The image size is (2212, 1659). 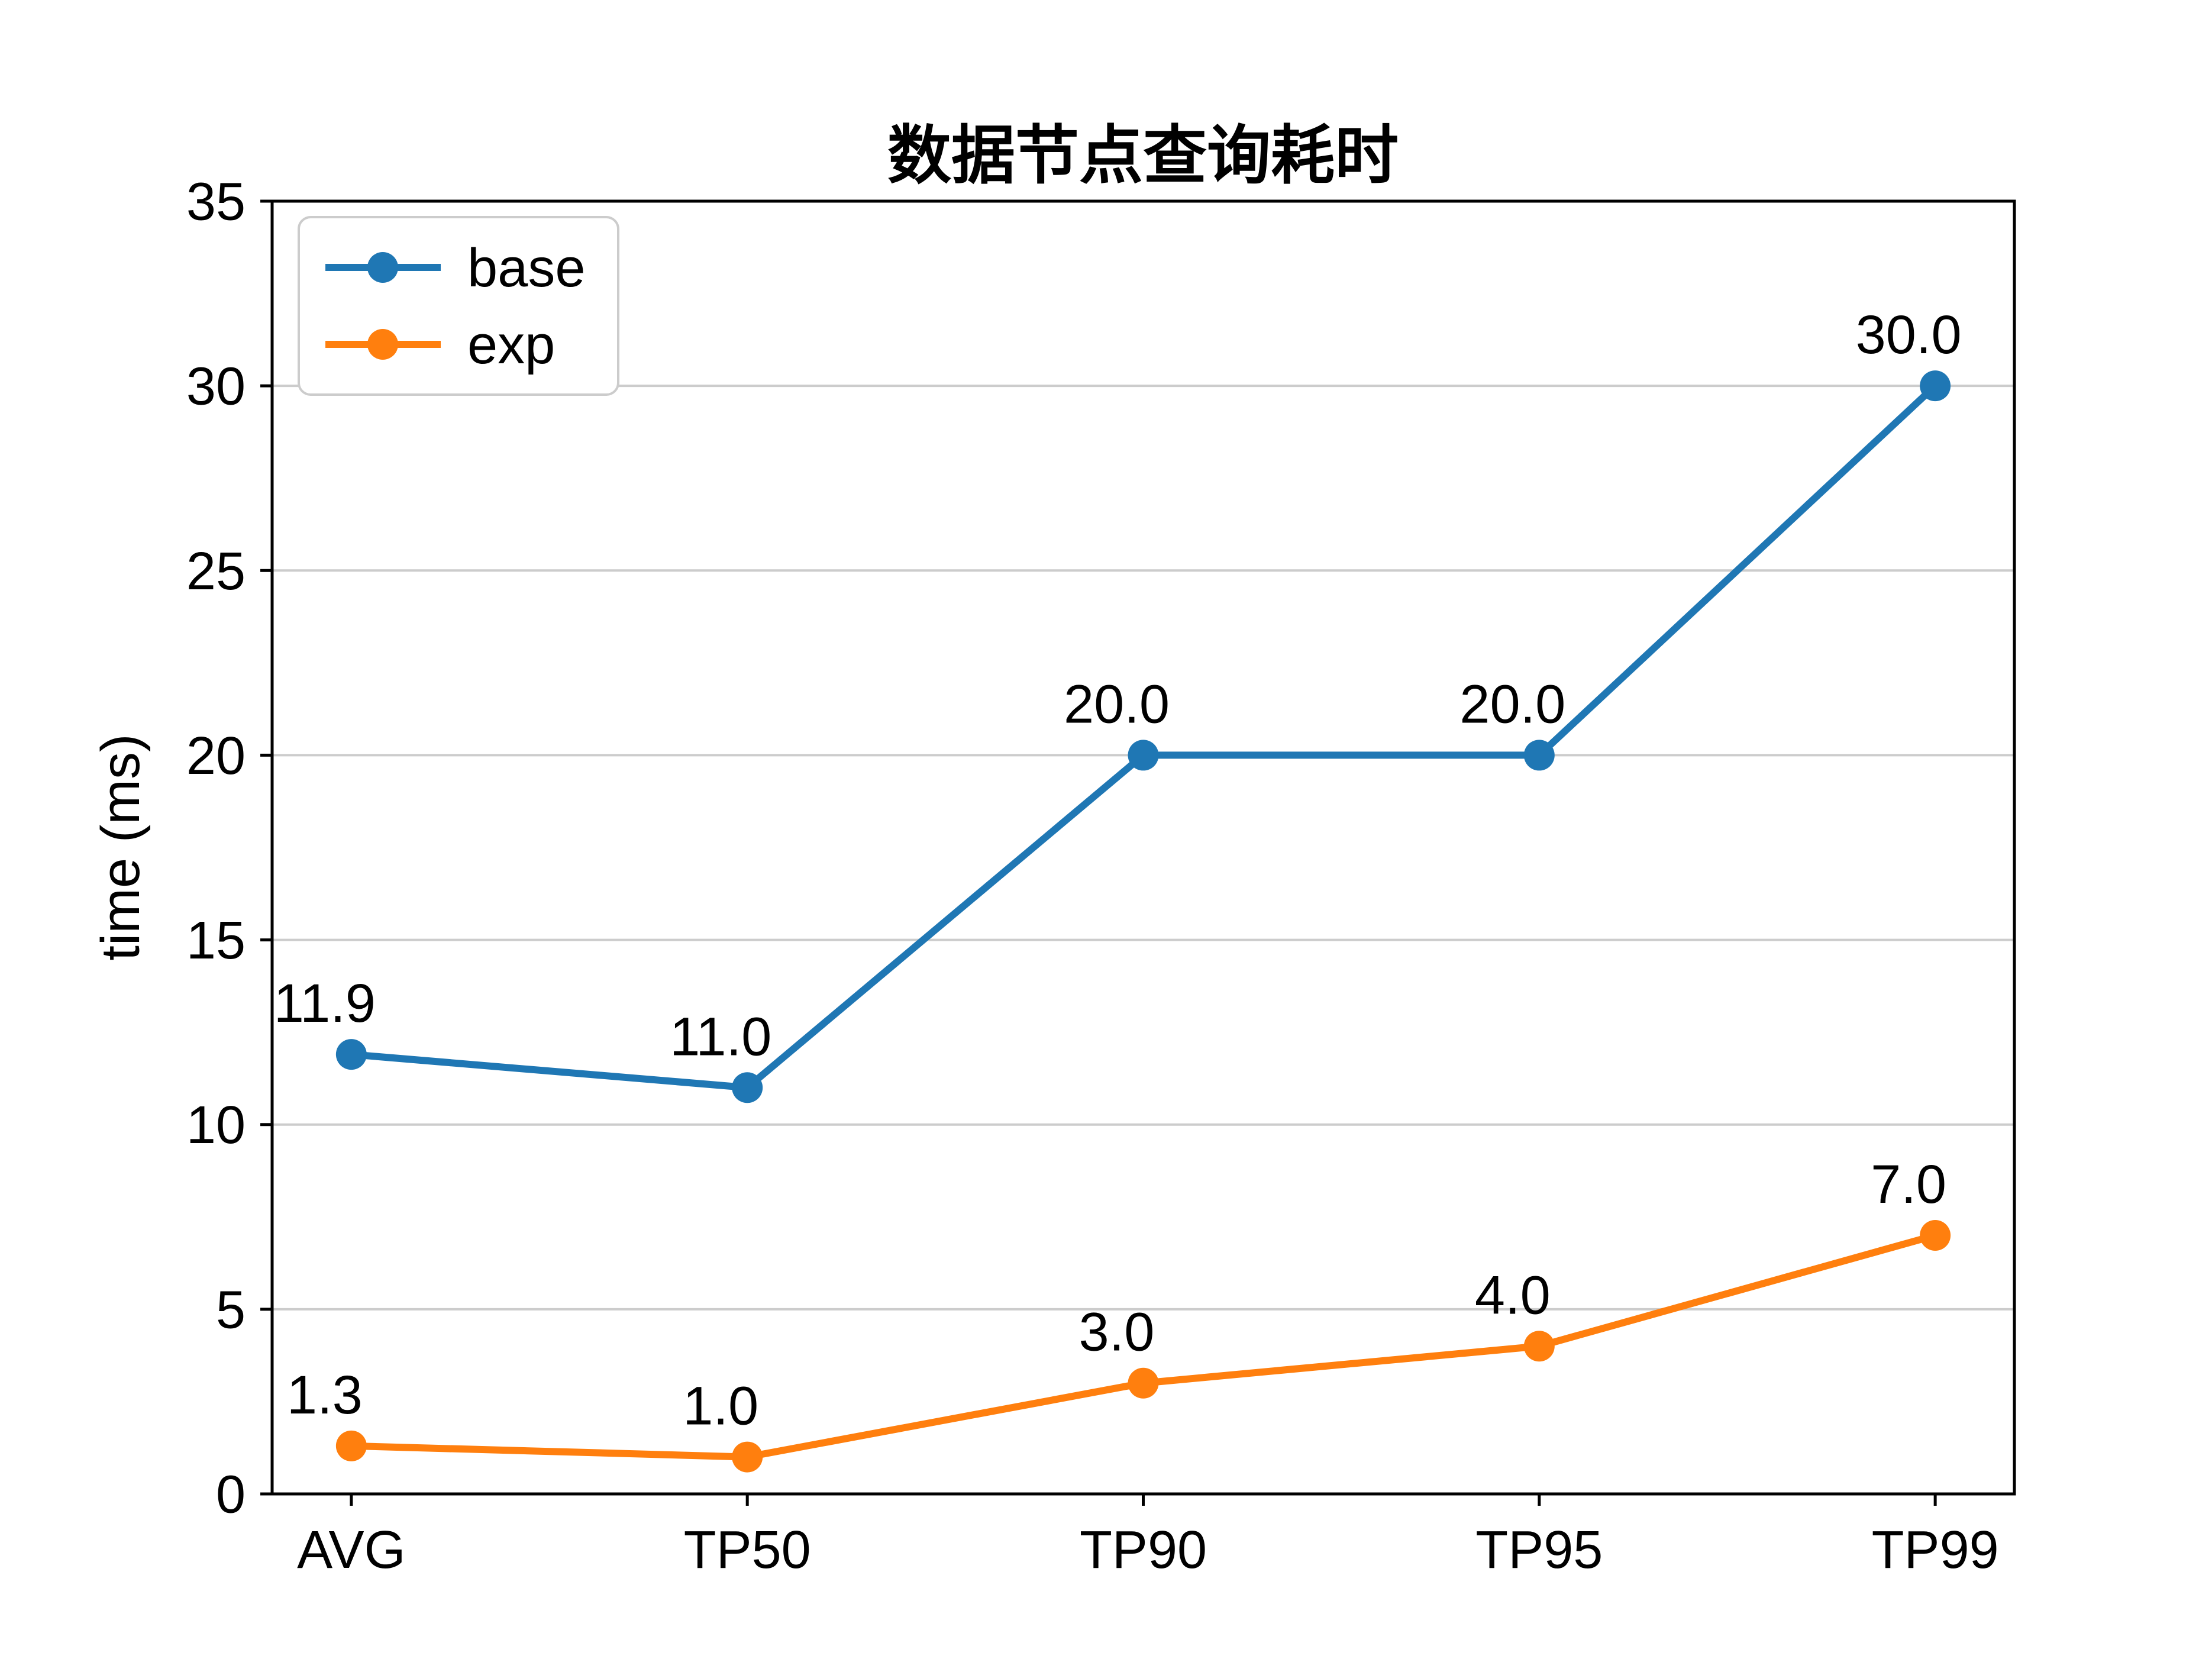 I want to click on legend-label: base, so click(x=526, y=268).